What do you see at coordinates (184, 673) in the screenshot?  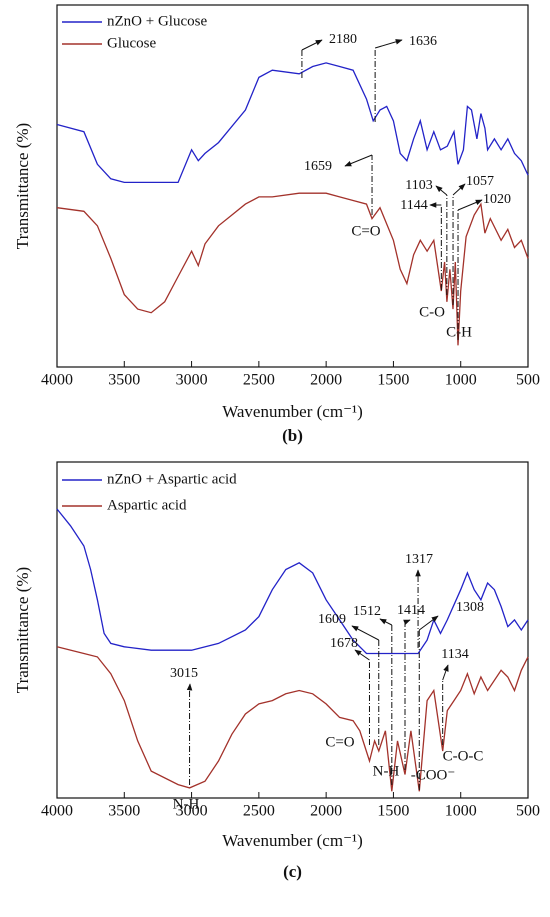 I see `peak-label: 3015` at bounding box center [184, 673].